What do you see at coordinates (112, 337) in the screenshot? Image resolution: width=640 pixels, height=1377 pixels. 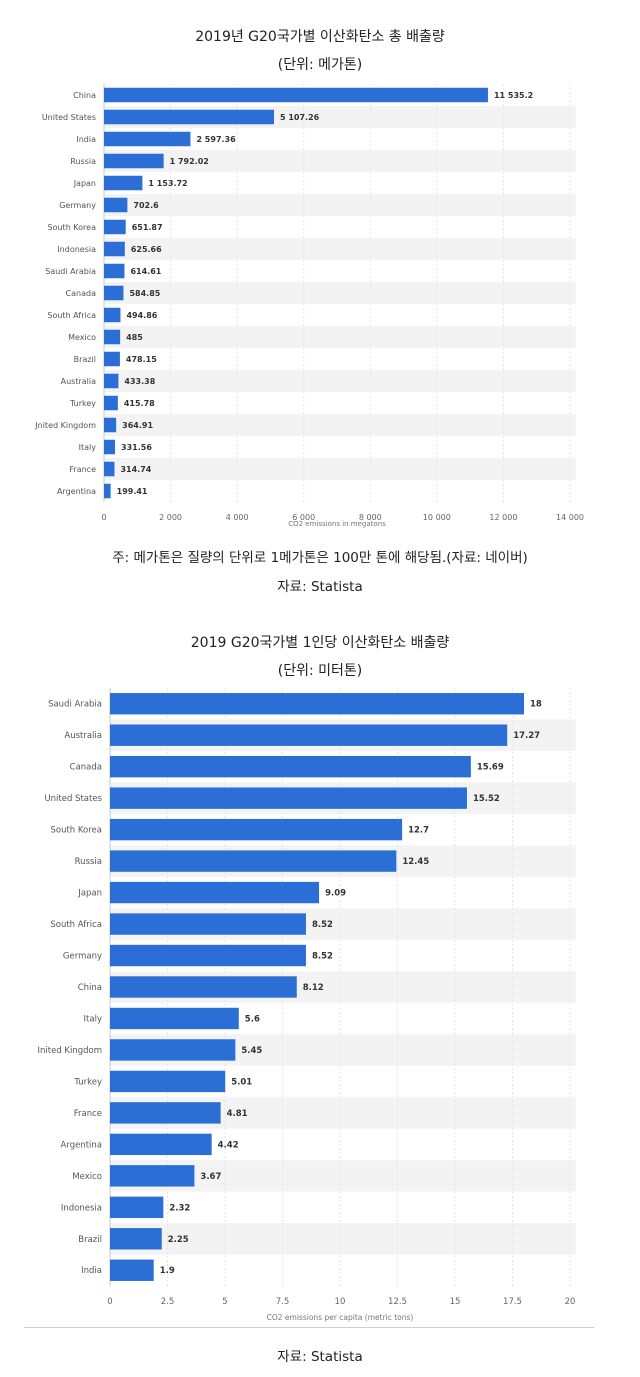 I see `bar-mexico` at bounding box center [112, 337].